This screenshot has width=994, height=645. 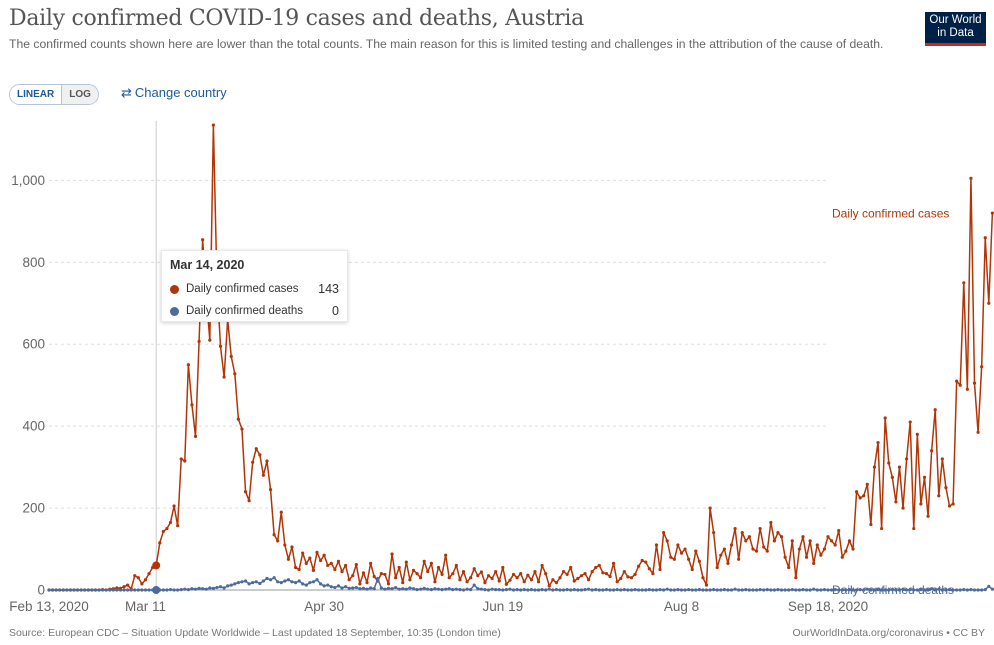 What do you see at coordinates (174, 93) in the screenshot?
I see `change-country-button: ⇄ Change country` at bounding box center [174, 93].